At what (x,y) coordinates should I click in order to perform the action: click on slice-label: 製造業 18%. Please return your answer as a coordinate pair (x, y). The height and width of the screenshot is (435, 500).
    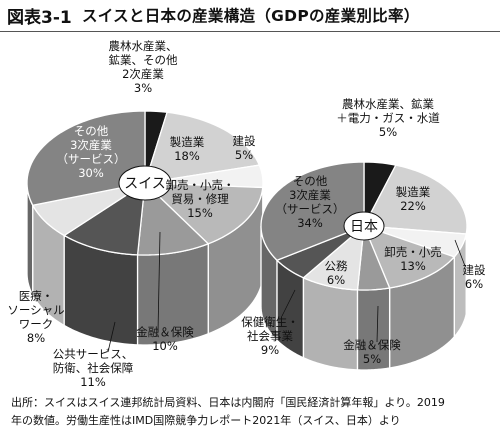
    Looking at the image, I should click on (187, 149).